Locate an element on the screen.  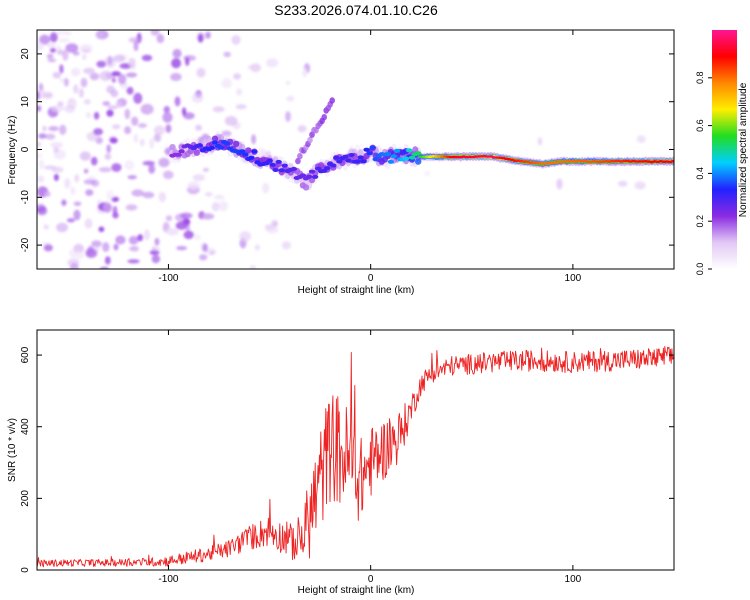
snr-y-tick-label: 400 is located at coordinates (25, 426).